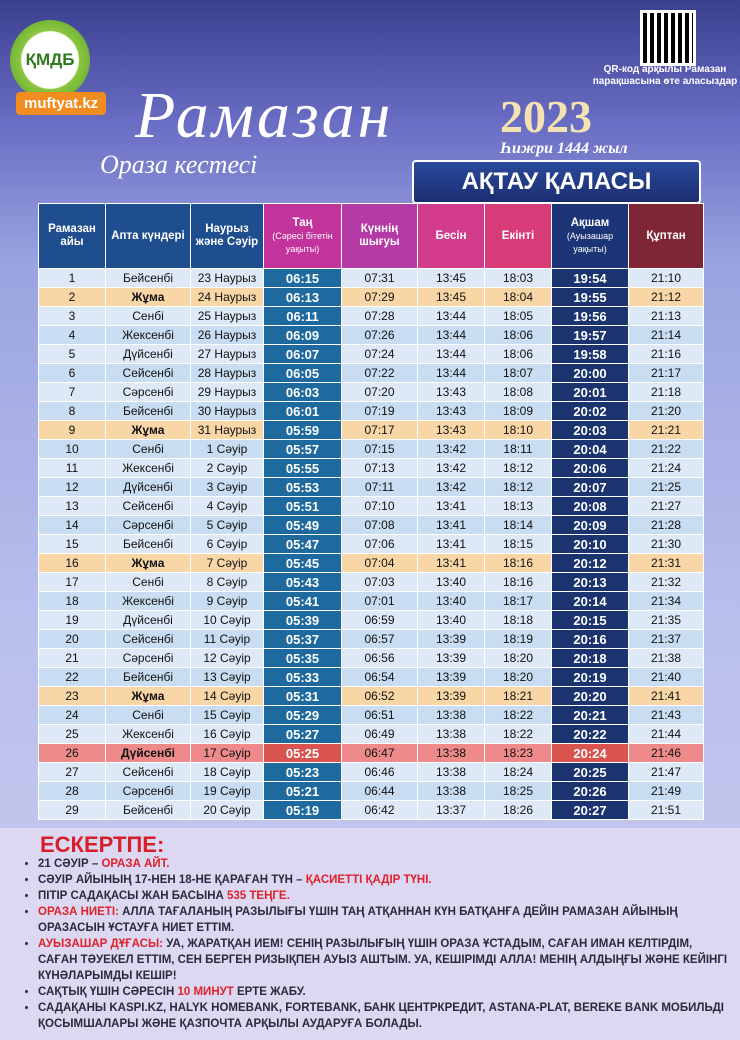 The image size is (740, 1040). I want to click on table-cell: 18:11, so click(518, 449).